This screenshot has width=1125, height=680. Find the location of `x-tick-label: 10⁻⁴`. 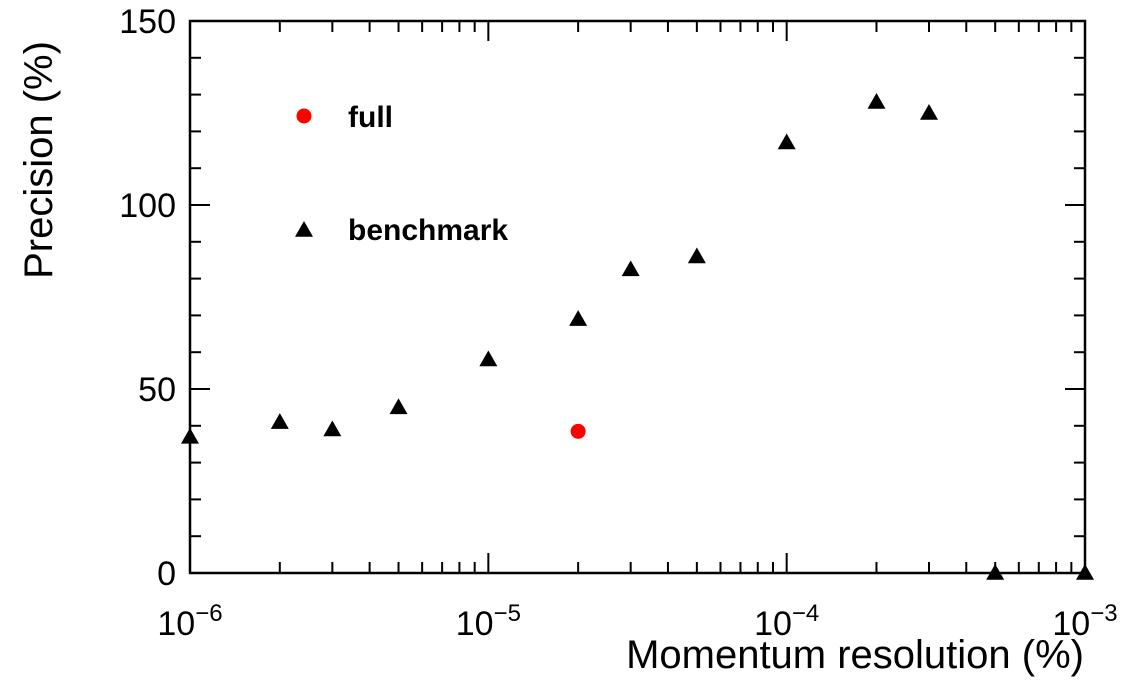

x-tick-label: 10⁻⁴ is located at coordinates (786, 621).